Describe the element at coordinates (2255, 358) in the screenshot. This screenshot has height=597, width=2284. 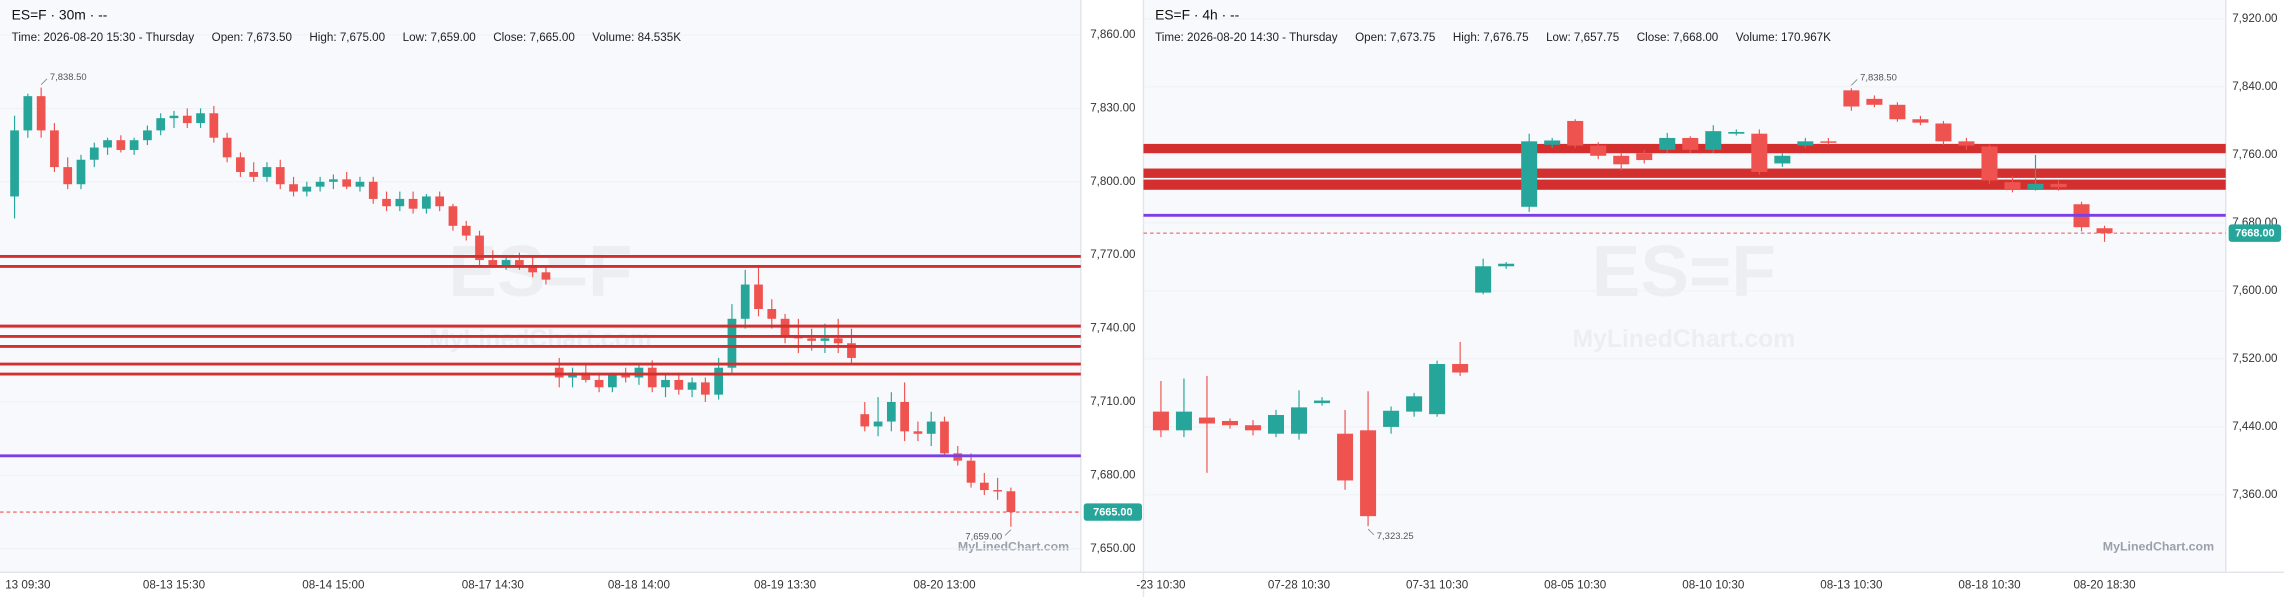
I see `y-tick-label: 7,520.00` at that location.